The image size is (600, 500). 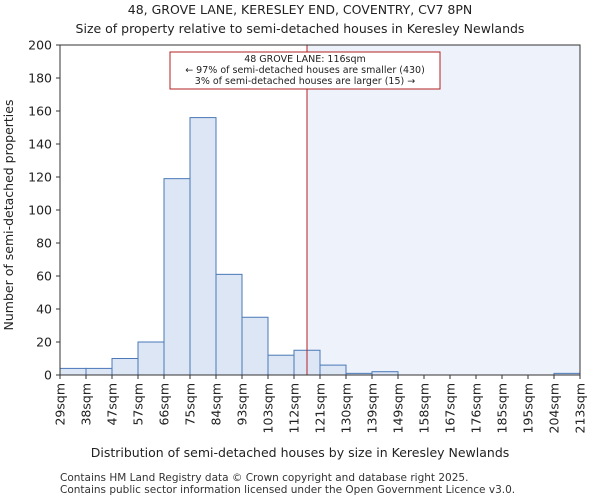 I want to click on y-tick-label: 140, so click(x=40, y=144).